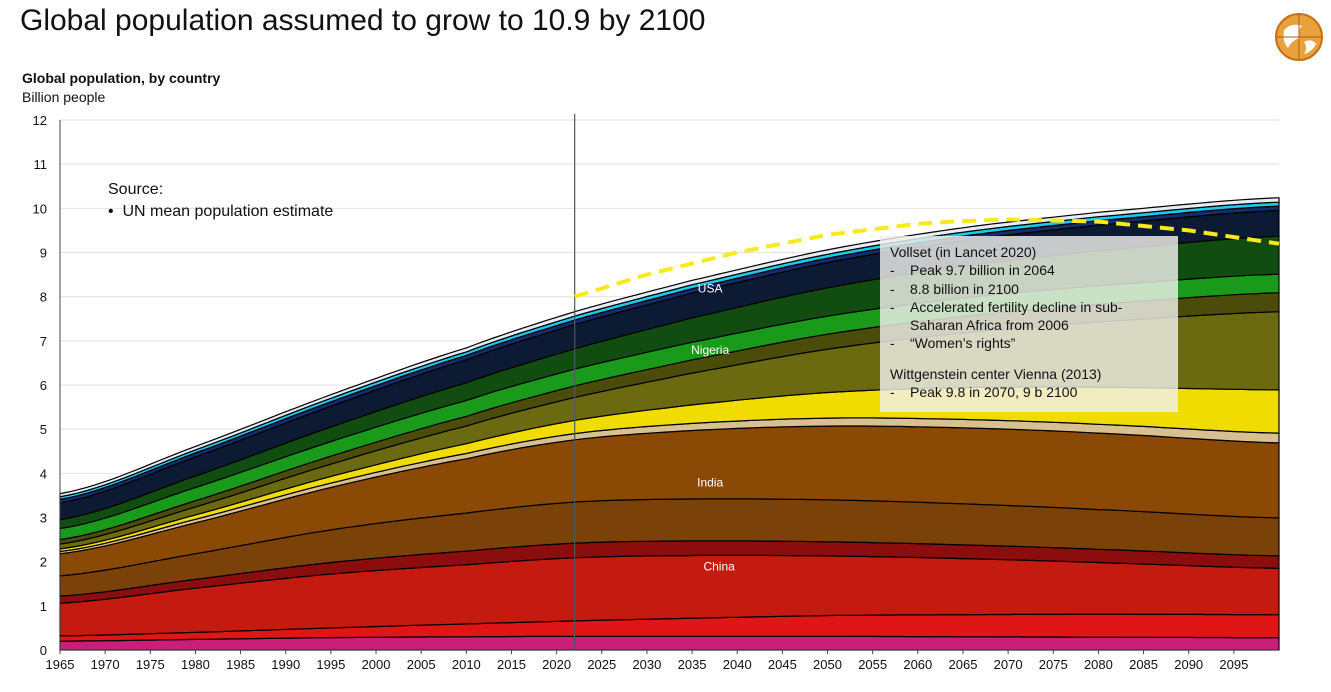 The image size is (1331, 692). What do you see at coordinates (737, 664) in the screenshot?
I see `x-tick-label: 2040` at bounding box center [737, 664].